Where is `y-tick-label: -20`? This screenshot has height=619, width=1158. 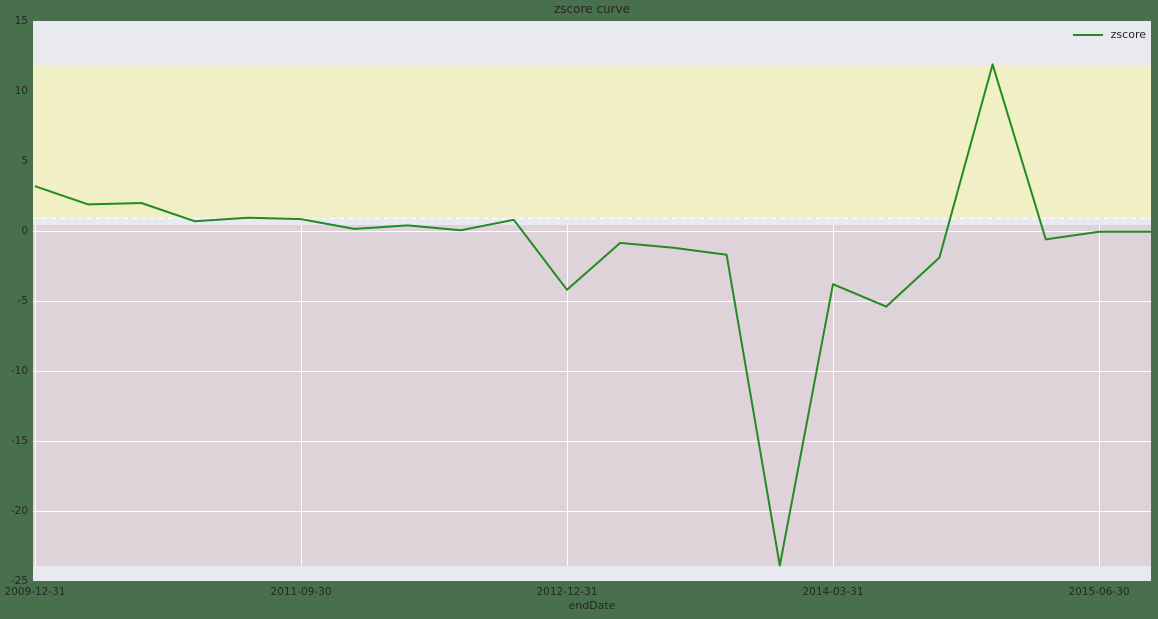 y-tick-label: -20 is located at coordinates (19, 511).